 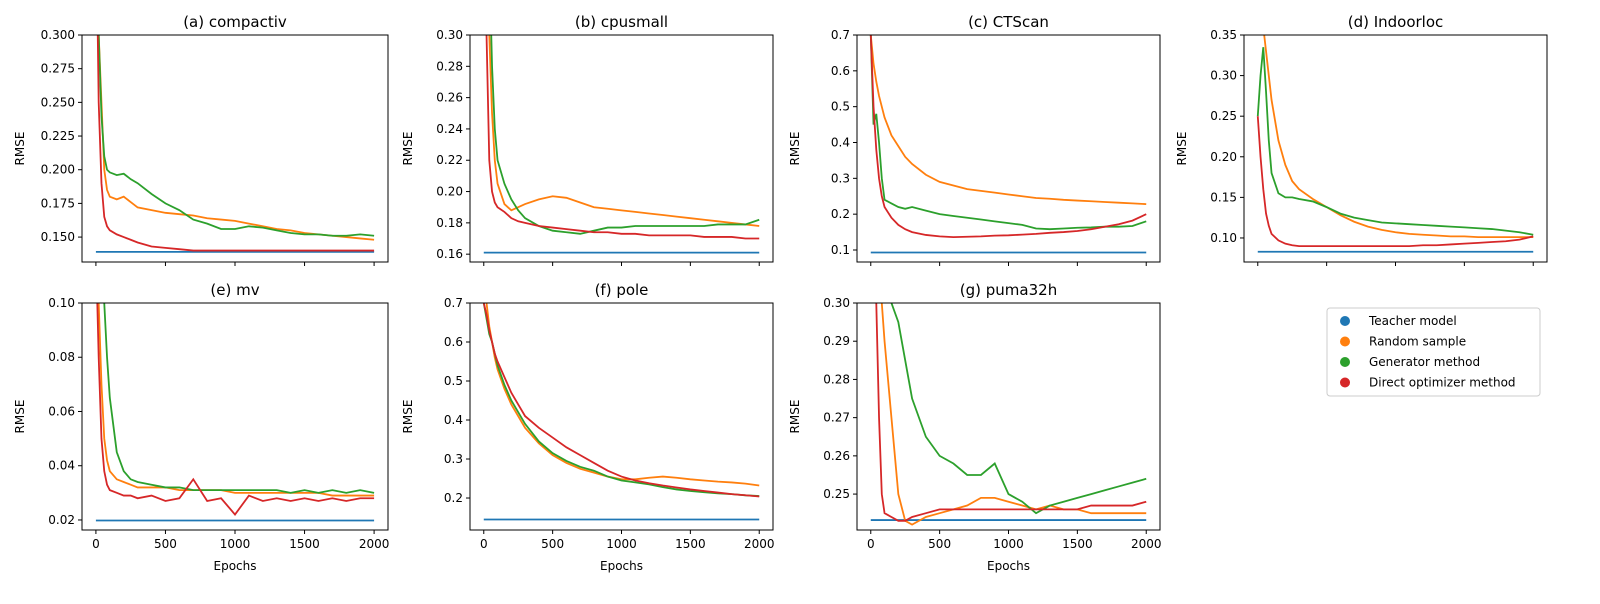 What do you see at coordinates (58, 69) in the screenshot?
I see `y-tick-label: 0.275` at bounding box center [58, 69].